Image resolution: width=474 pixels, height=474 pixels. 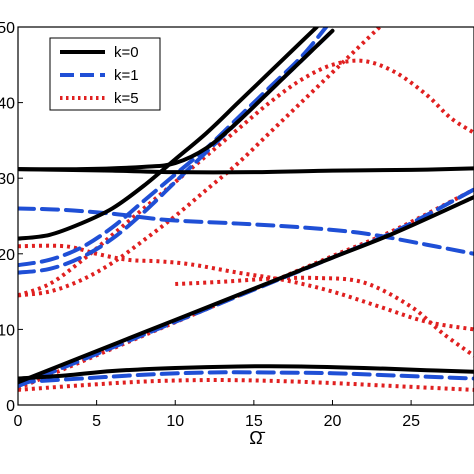 I want to click on legend-k1-label: k=1, so click(x=126, y=75).